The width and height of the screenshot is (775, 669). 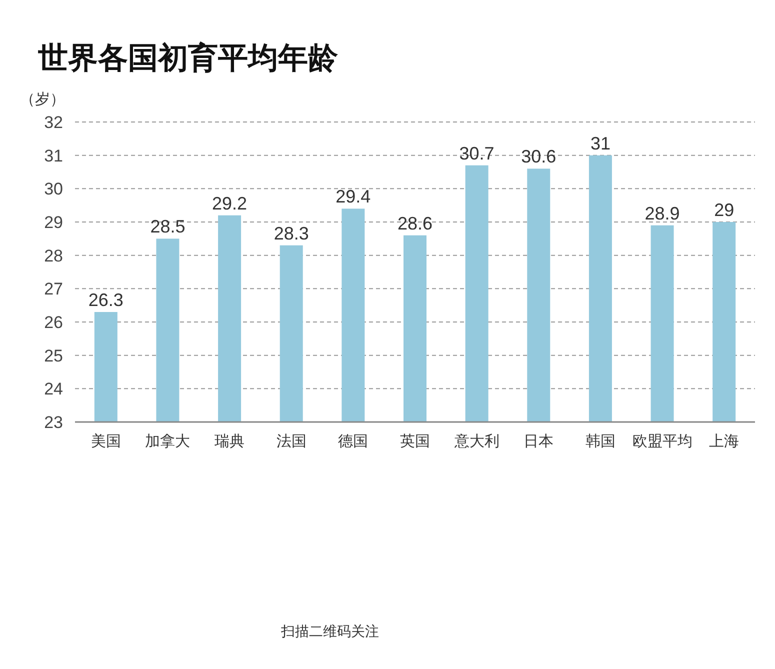 I want to click on y-tick-label: 32, so click(x=53, y=122).